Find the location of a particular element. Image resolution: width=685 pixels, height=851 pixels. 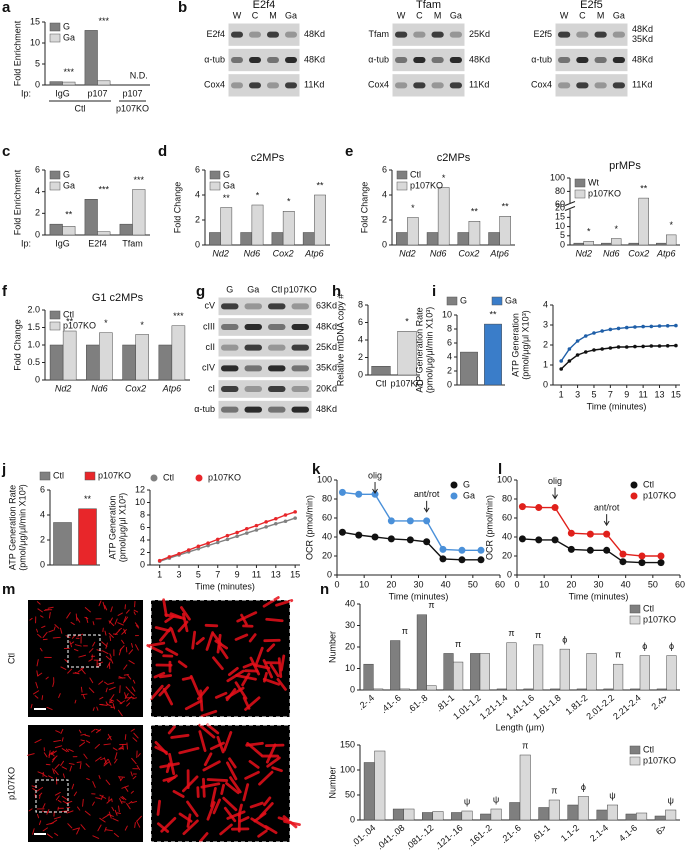

x-tick-label: p107KO is located at coordinates (406, 383).